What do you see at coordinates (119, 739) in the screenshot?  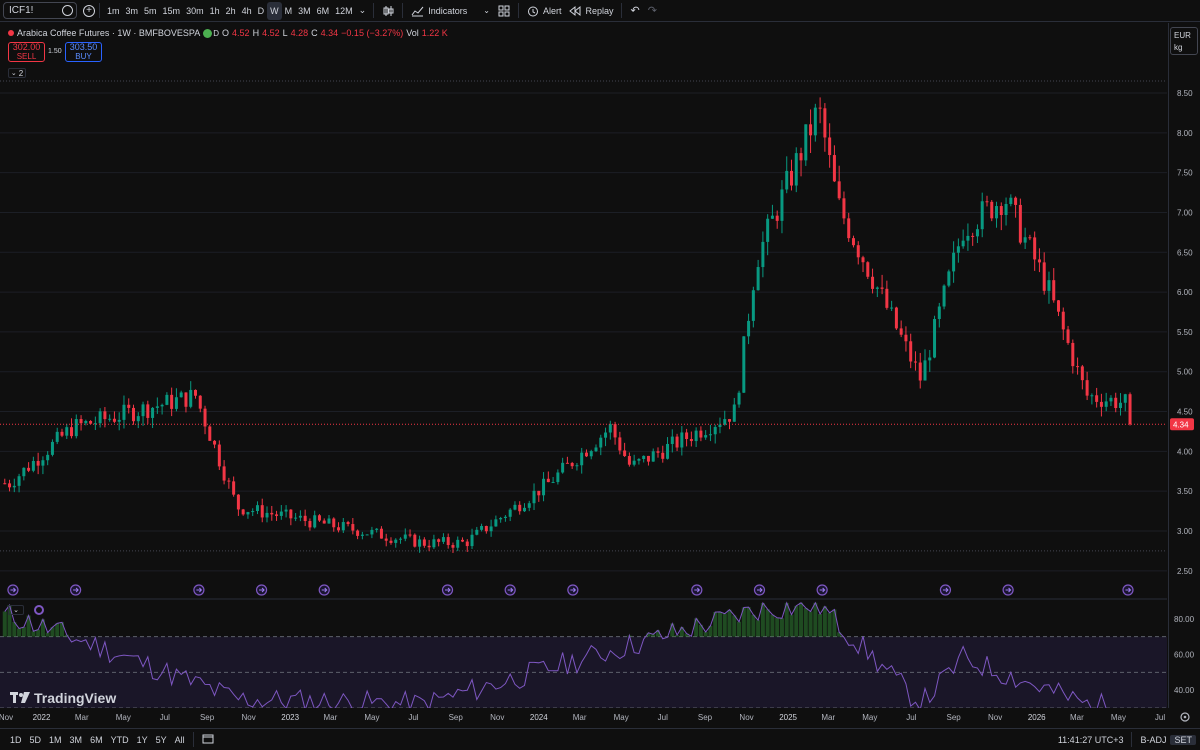 I see `range-button-ytd: YTD` at bounding box center [119, 739].